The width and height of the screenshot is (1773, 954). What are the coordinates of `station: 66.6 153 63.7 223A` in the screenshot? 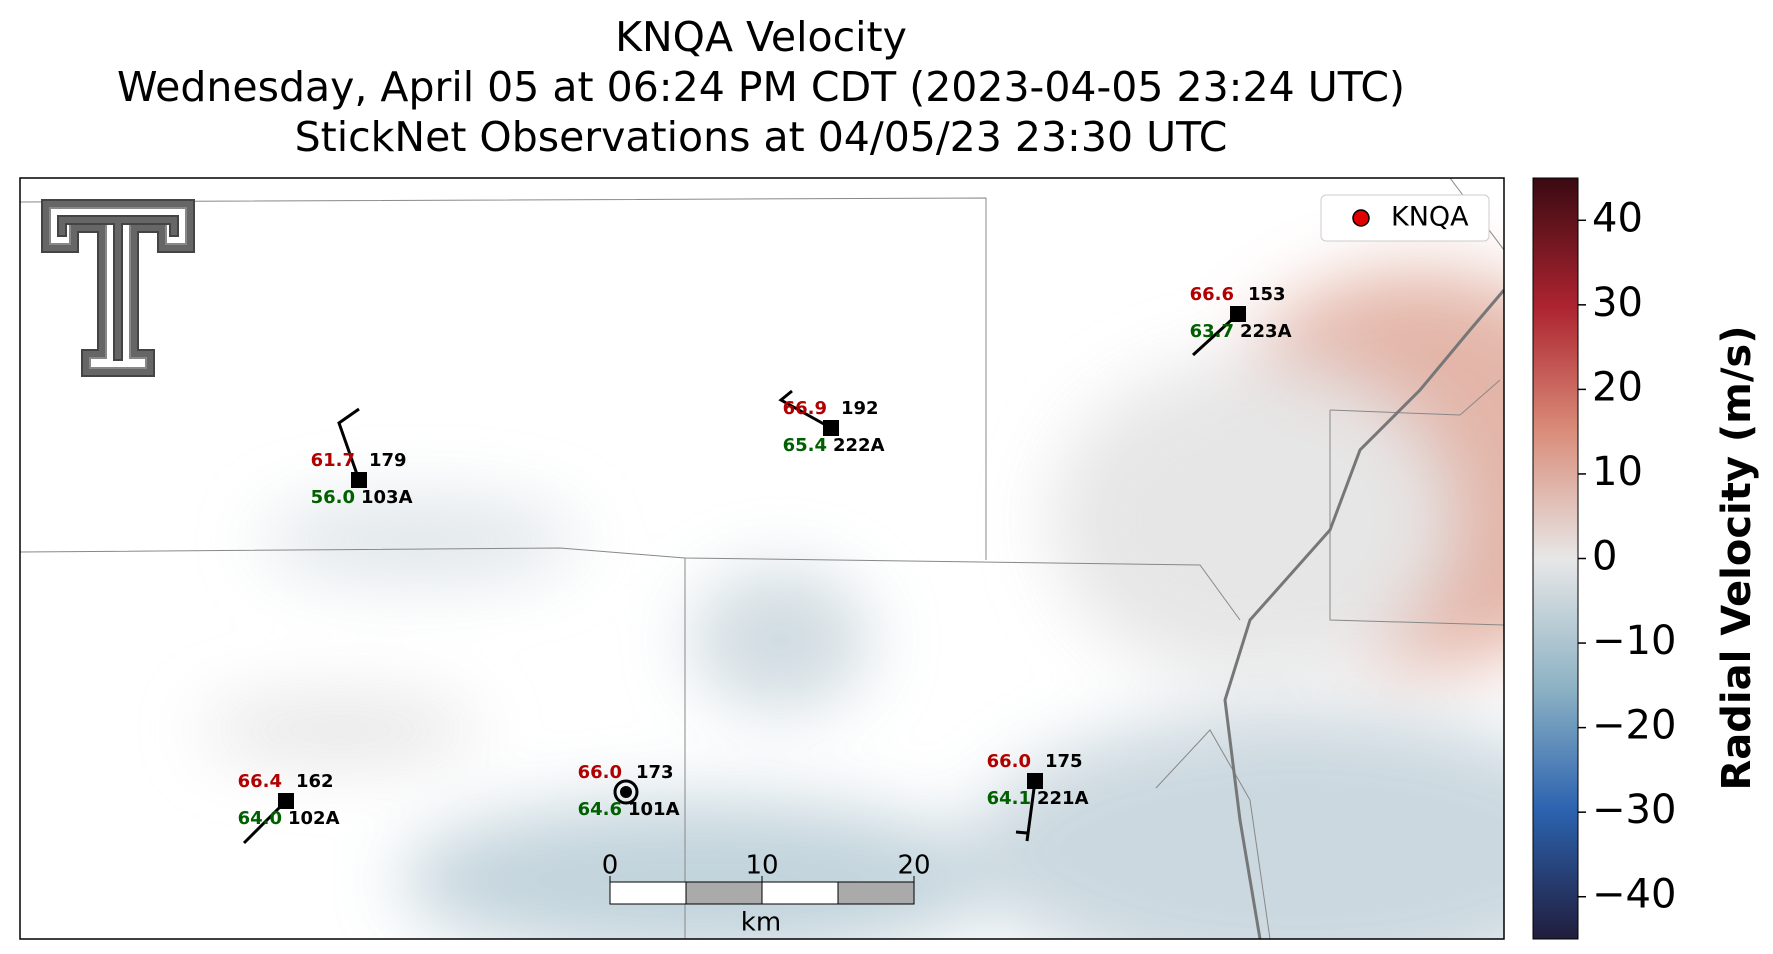 It's located at (1241, 320).